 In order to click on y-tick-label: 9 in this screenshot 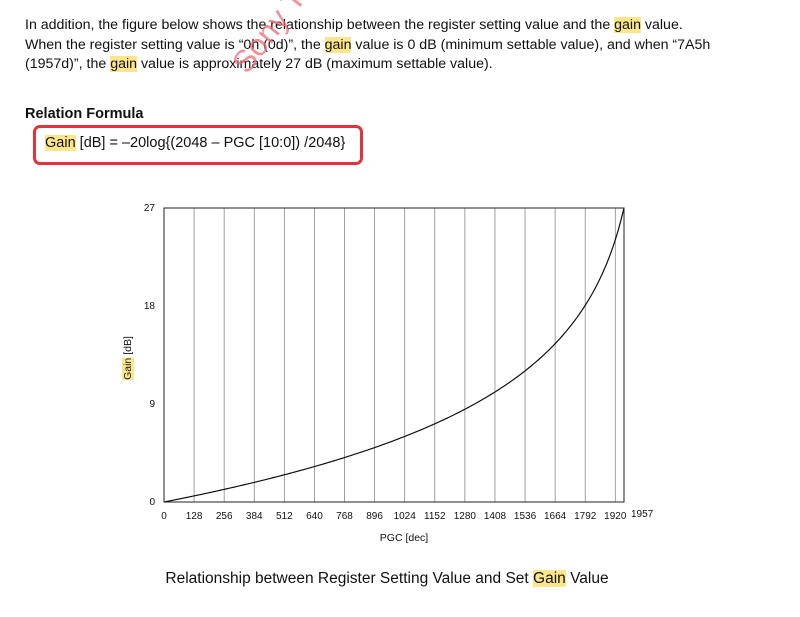, I will do `click(152, 404)`.